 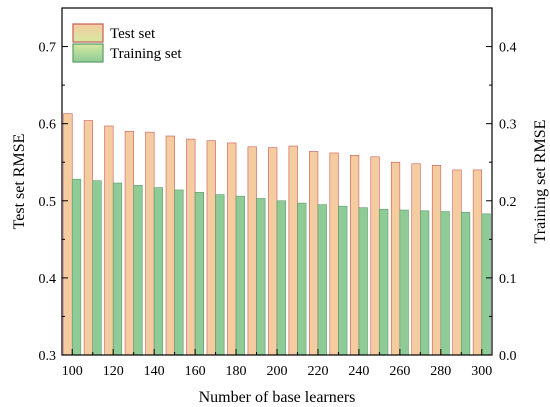 I want to click on x-axis: 100 120 140 160 180 200 220 240 260 280 300, so click(x=277, y=364).